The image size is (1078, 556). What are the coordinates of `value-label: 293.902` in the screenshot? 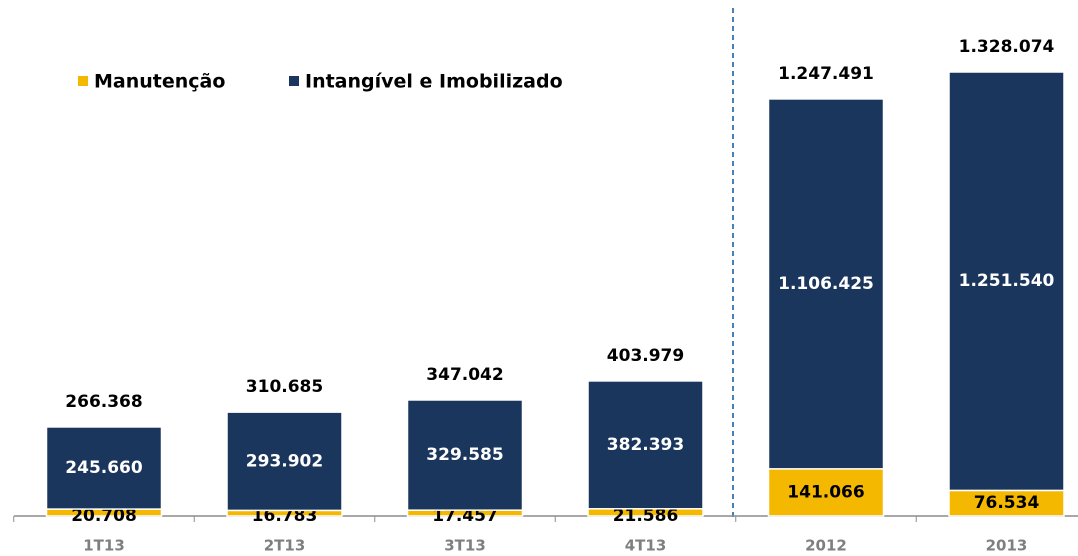 It's located at (284, 461).